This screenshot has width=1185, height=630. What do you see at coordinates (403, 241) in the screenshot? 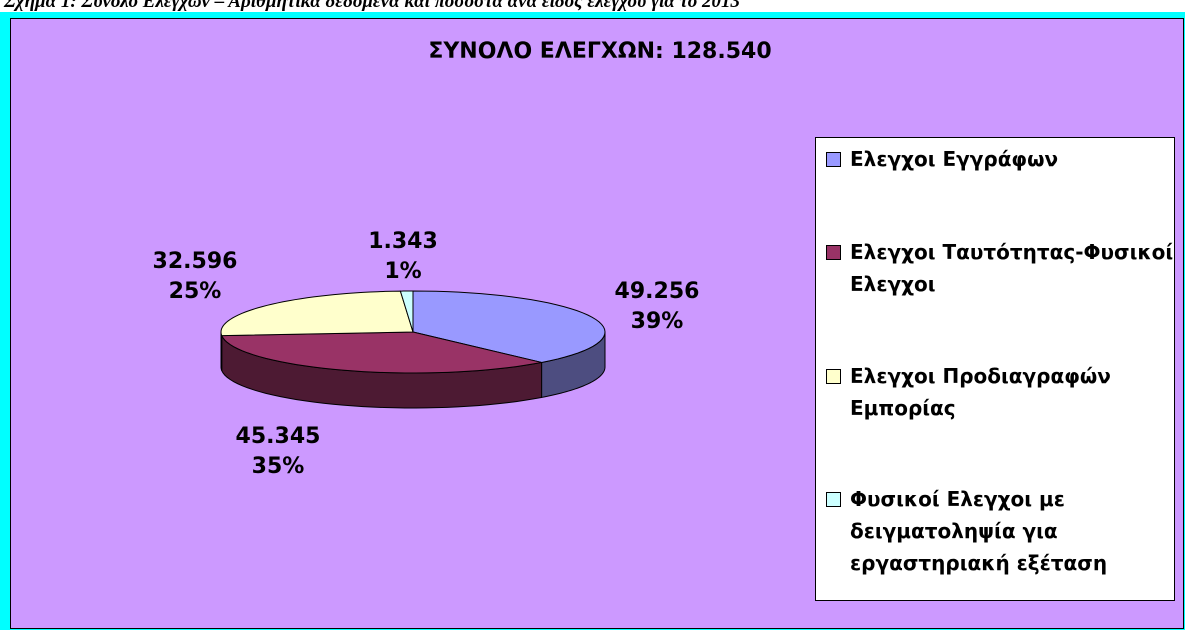
I see `value-label: 1.343` at bounding box center [403, 241].